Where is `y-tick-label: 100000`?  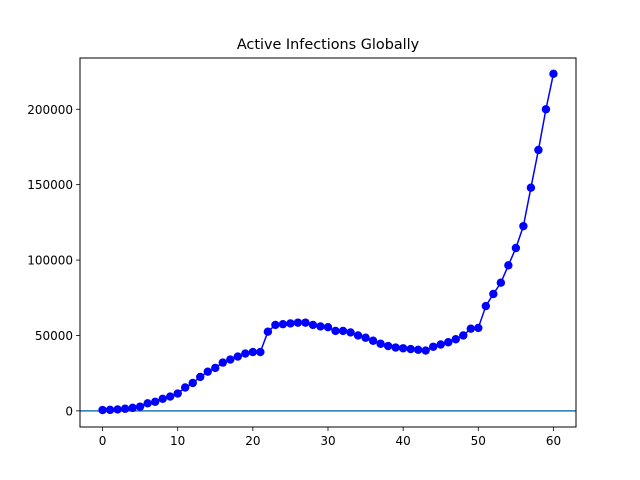
y-tick-label: 100000 is located at coordinates (50, 261).